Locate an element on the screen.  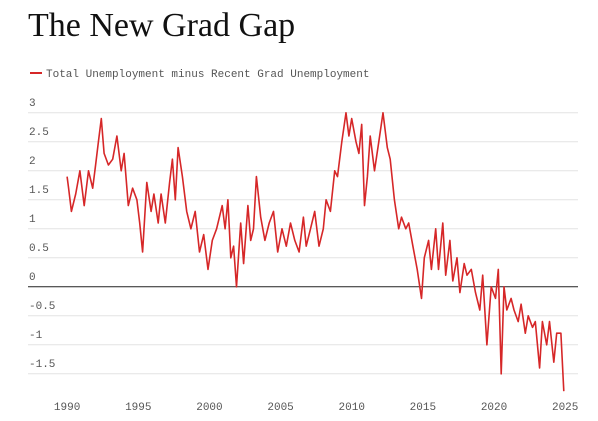
y-tick-label: 2.5 is located at coordinates (39, 133).